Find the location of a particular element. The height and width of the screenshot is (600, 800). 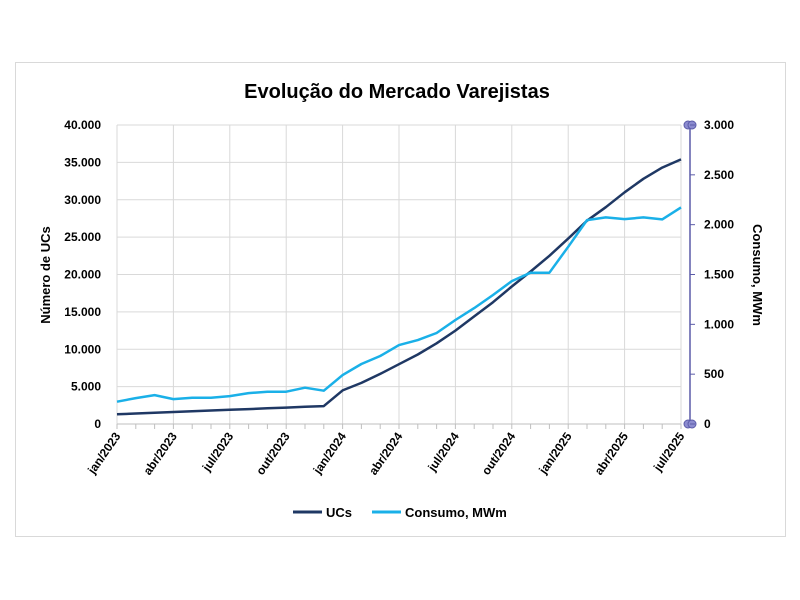

x-tick-label: jul/2023 is located at coordinates (217, 451).